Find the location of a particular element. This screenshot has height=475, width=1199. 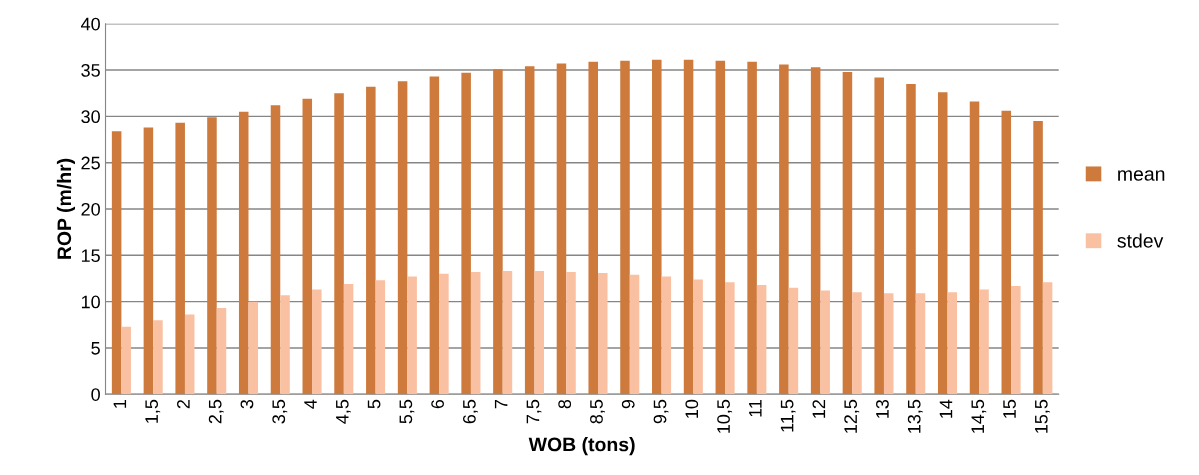

x-tick-label: 12 is located at coordinates (819, 409).